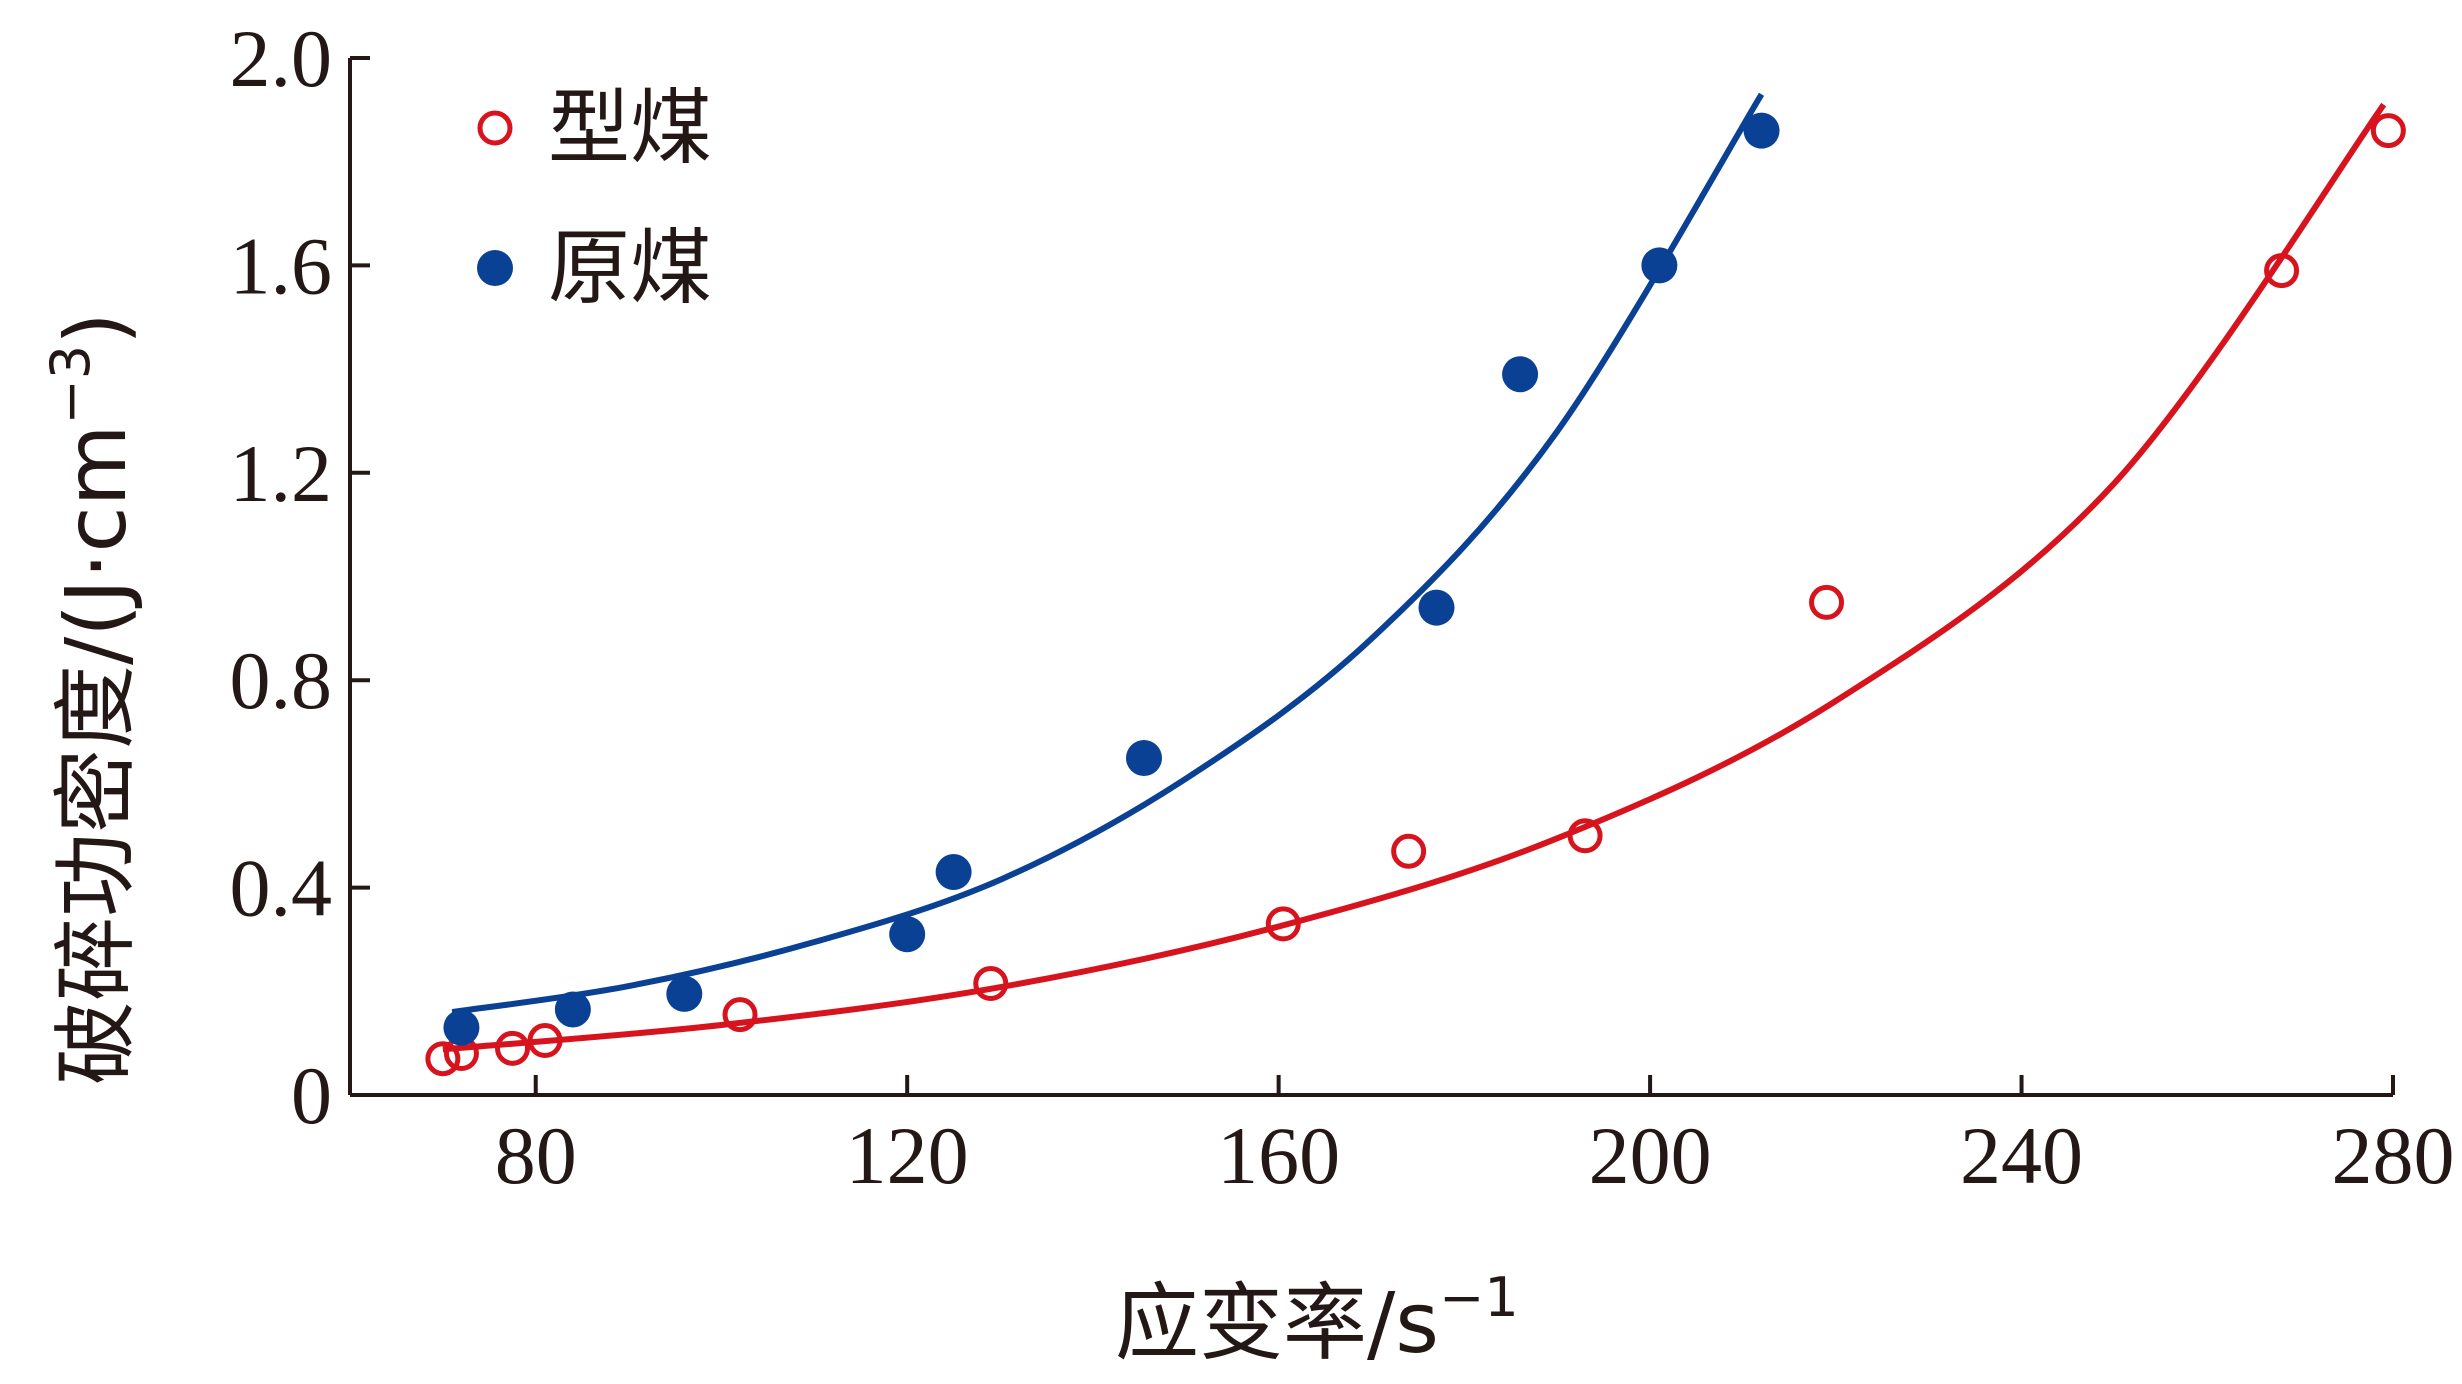  I want to click on x-axis-title-text: 应变率/s, so click(1277, 1323).